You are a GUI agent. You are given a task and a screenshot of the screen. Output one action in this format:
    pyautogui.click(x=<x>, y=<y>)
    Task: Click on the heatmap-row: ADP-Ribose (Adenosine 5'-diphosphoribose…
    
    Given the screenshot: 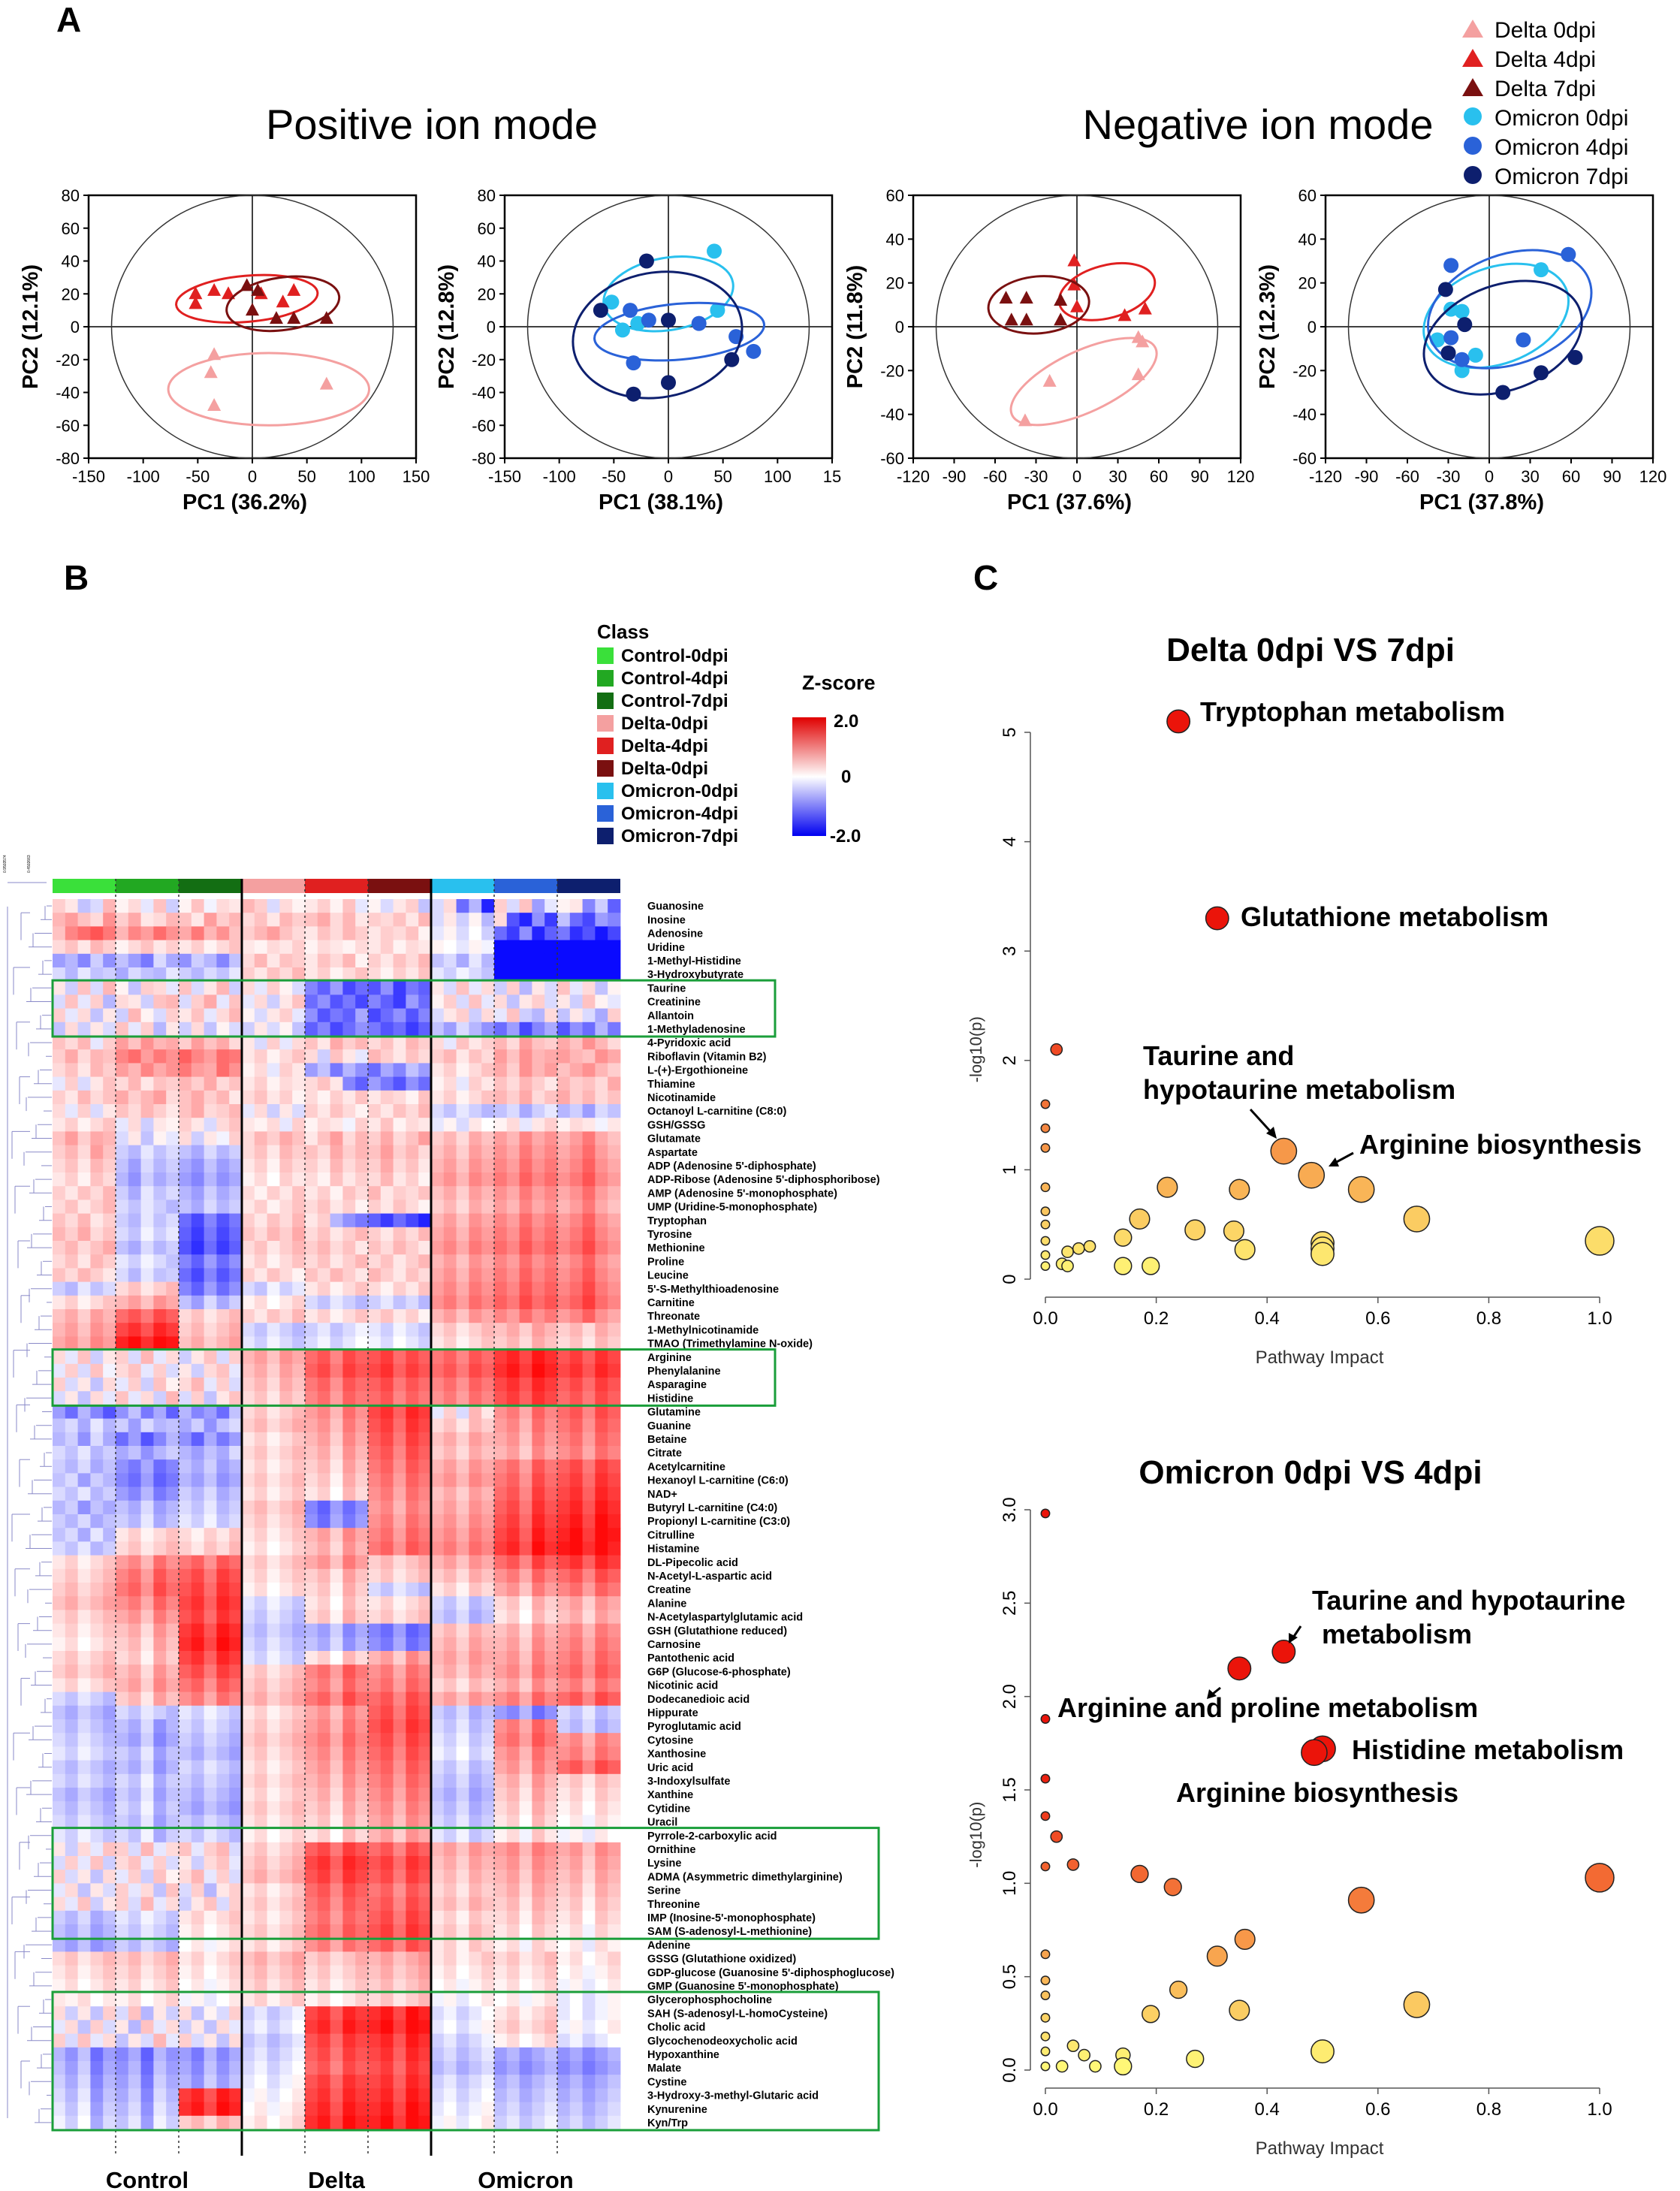 What is the action you would take?
    pyautogui.click(x=466, y=1179)
    